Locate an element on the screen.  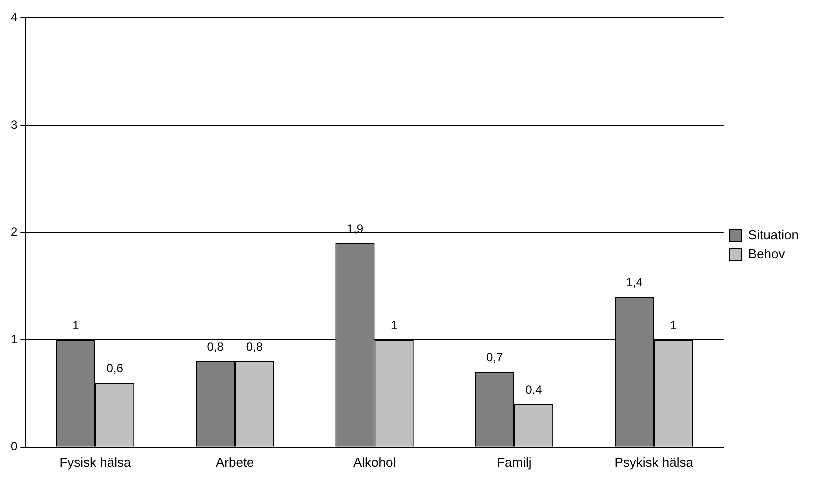
y-tick-label: 0 is located at coordinates (14, 447).